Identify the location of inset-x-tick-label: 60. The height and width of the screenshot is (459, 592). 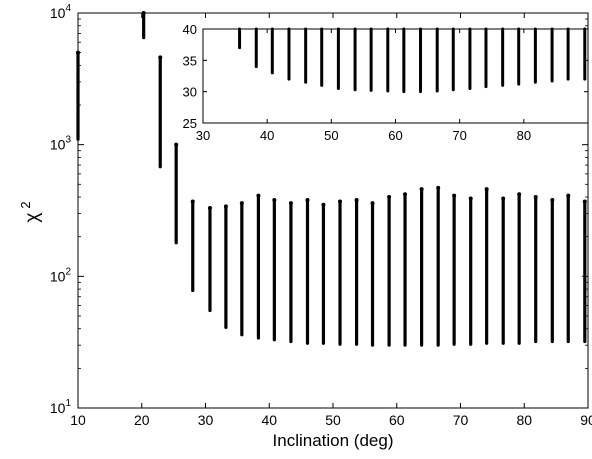
(395, 135).